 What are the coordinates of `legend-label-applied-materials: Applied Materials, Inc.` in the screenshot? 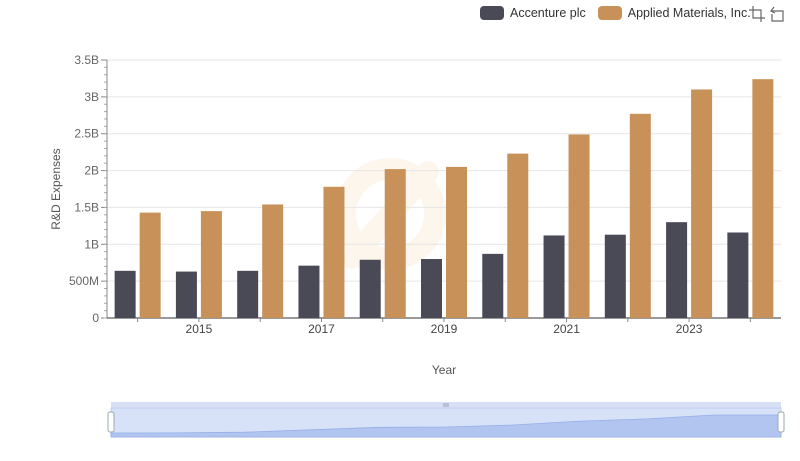 It's located at (689, 13).